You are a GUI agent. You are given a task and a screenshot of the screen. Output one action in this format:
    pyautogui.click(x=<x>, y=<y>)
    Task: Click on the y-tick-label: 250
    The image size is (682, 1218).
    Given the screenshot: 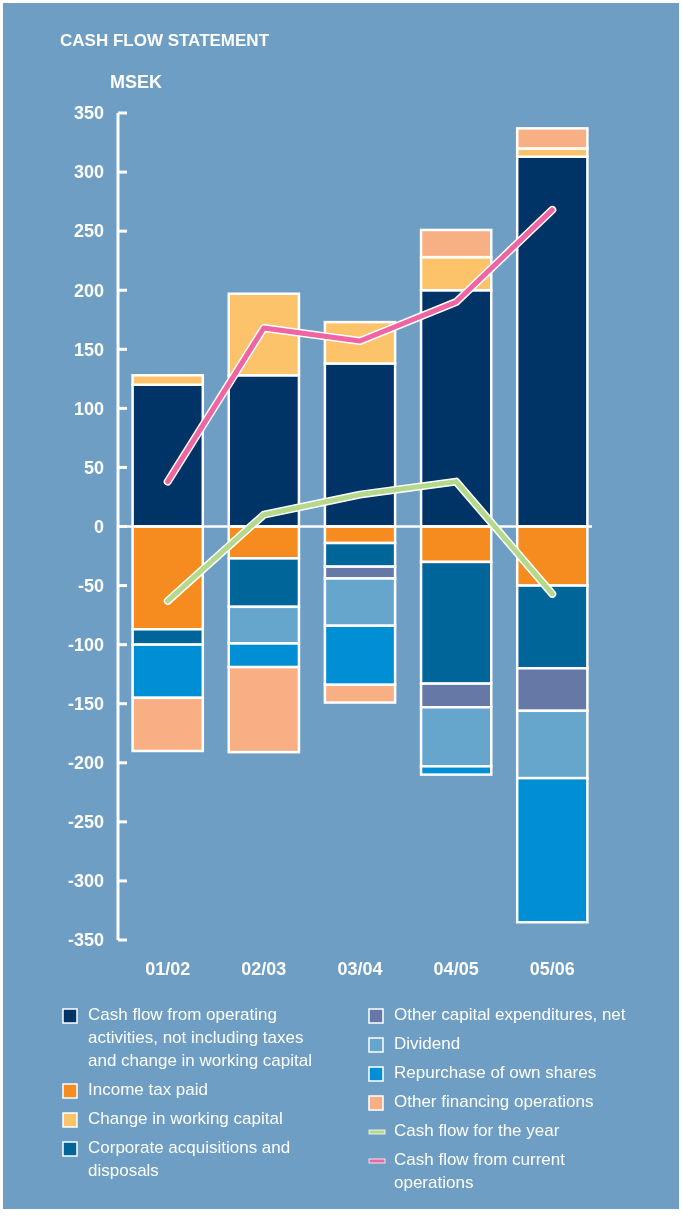 What is the action you would take?
    pyautogui.click(x=88, y=231)
    